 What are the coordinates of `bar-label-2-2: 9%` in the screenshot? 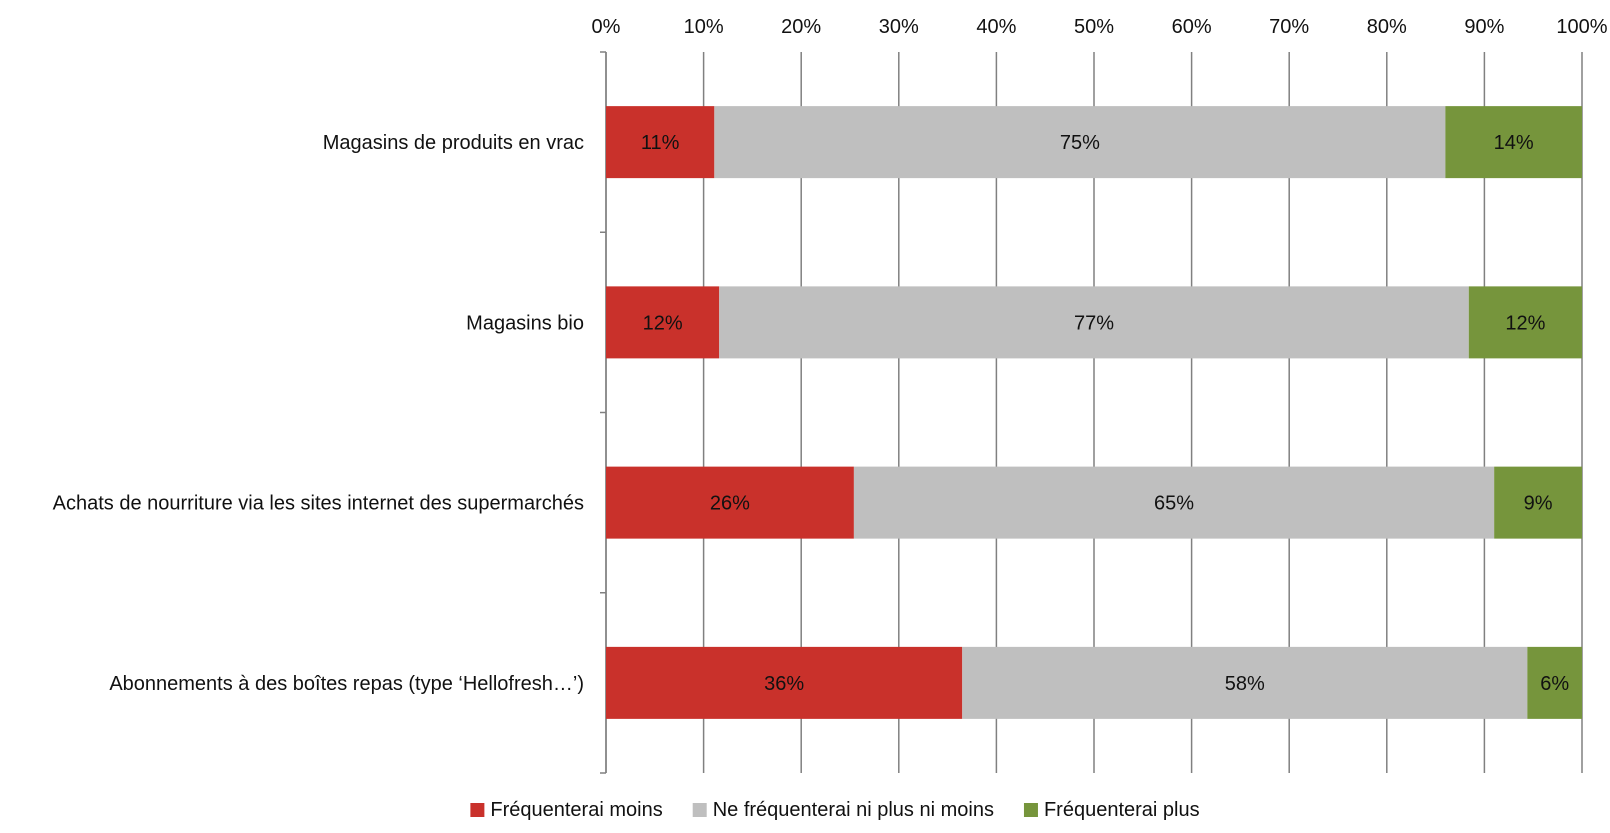 It's located at (1538, 504).